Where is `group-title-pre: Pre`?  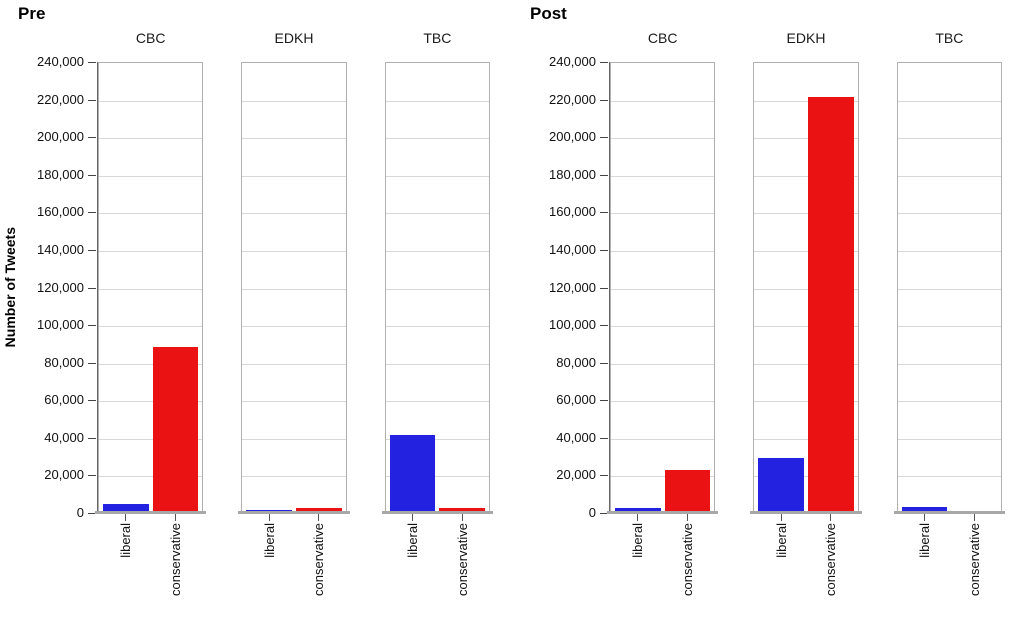 group-title-pre: Pre is located at coordinates (32, 13).